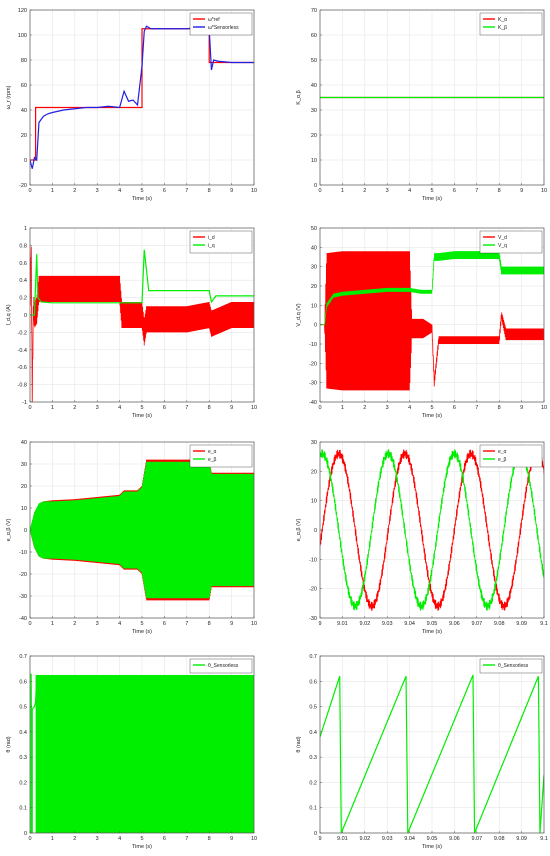 This screenshot has width=550, height=856. What do you see at coordinates (23, 264) in the screenshot?
I see `y-tick-label: 0.6` at bounding box center [23, 264].